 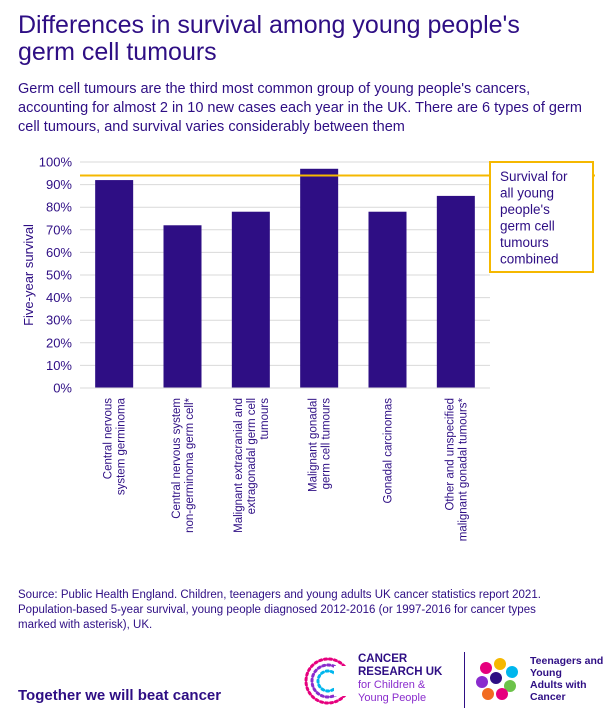 I want to click on reference-annotation-box, so click(x=541, y=217).